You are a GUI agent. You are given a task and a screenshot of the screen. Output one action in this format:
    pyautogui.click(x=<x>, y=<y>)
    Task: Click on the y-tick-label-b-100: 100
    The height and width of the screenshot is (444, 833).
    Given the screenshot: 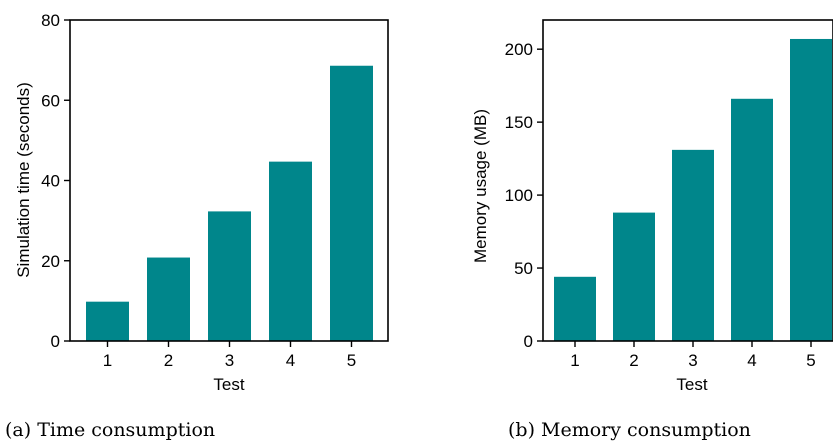 What is the action you would take?
    pyautogui.click(x=519, y=195)
    